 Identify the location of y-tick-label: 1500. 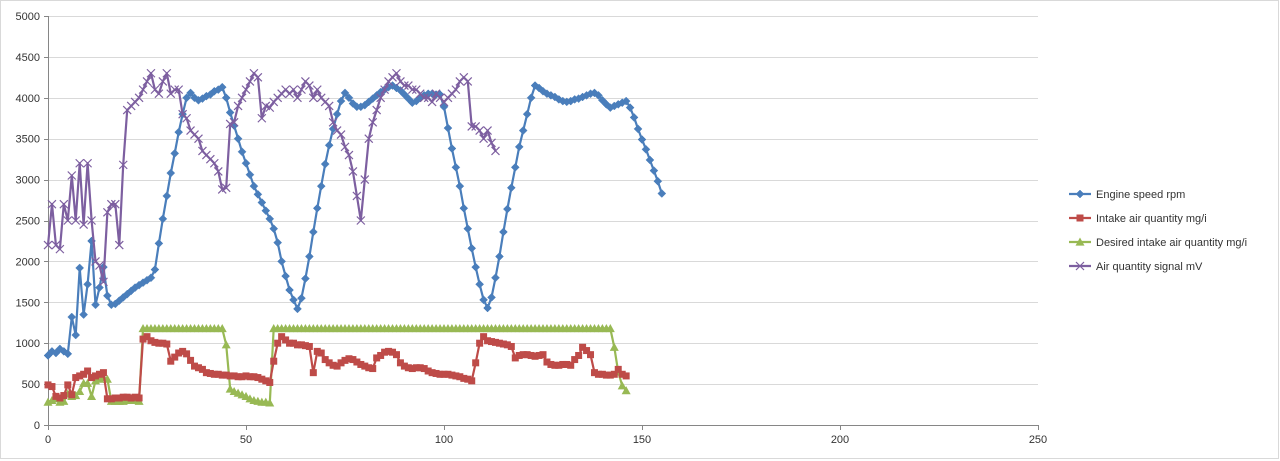
(28, 303).